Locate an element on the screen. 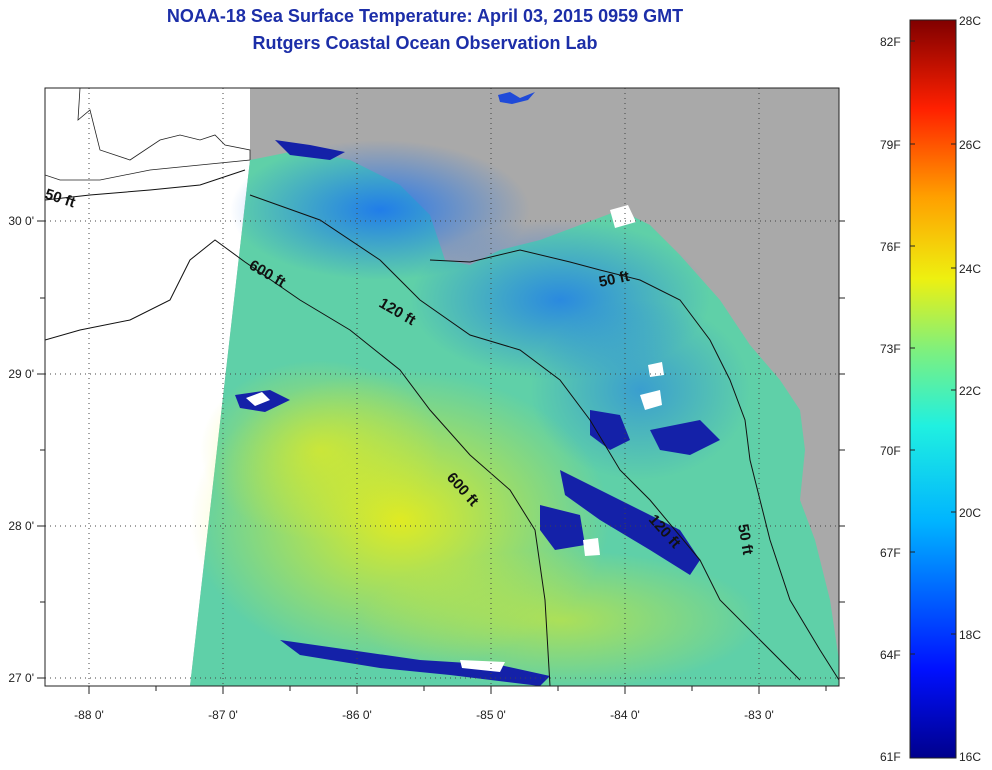 The width and height of the screenshot is (992, 770). longitude-ticks is located at coordinates (457, 690).